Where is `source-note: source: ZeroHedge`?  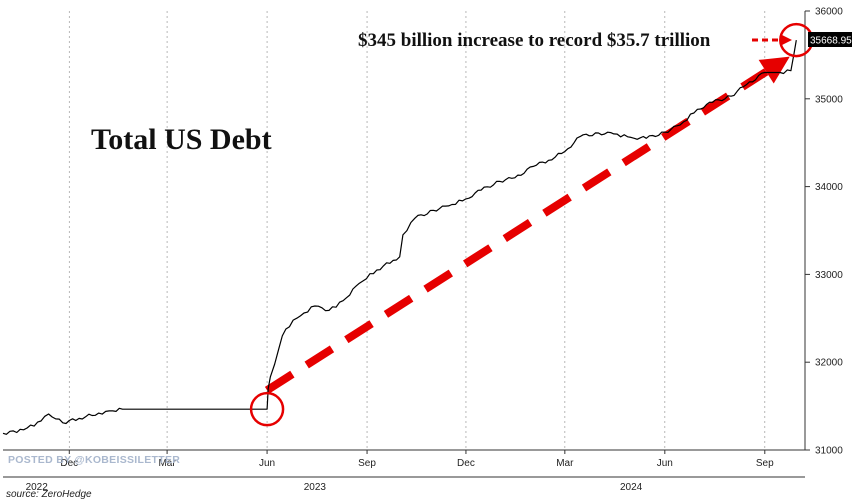 source-note: source: ZeroHedge is located at coordinates (49, 494).